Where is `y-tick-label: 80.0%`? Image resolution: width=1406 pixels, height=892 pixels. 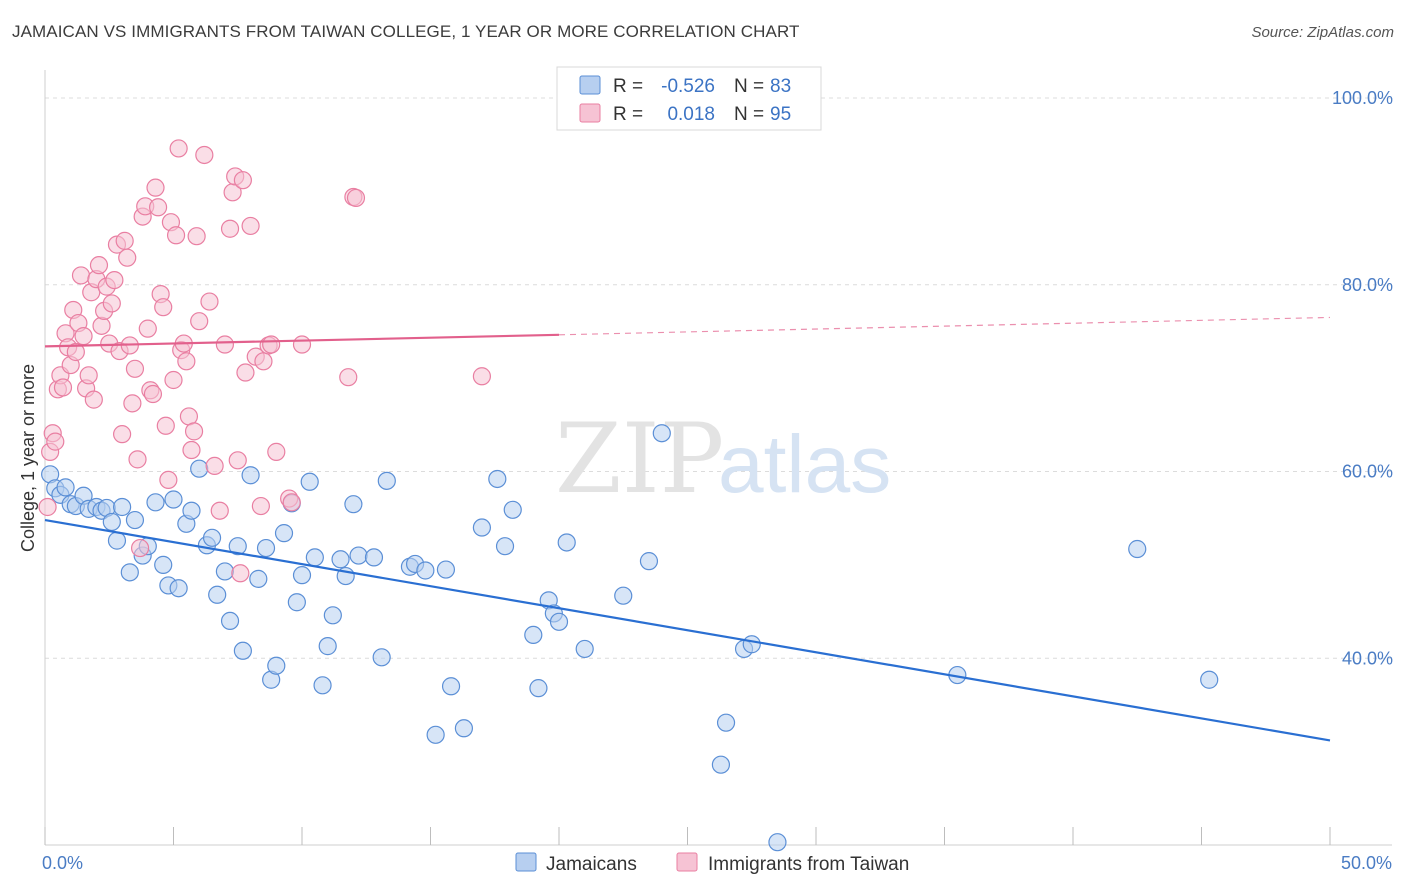
y-tick-label: 80.0% is located at coordinates (1367, 285).